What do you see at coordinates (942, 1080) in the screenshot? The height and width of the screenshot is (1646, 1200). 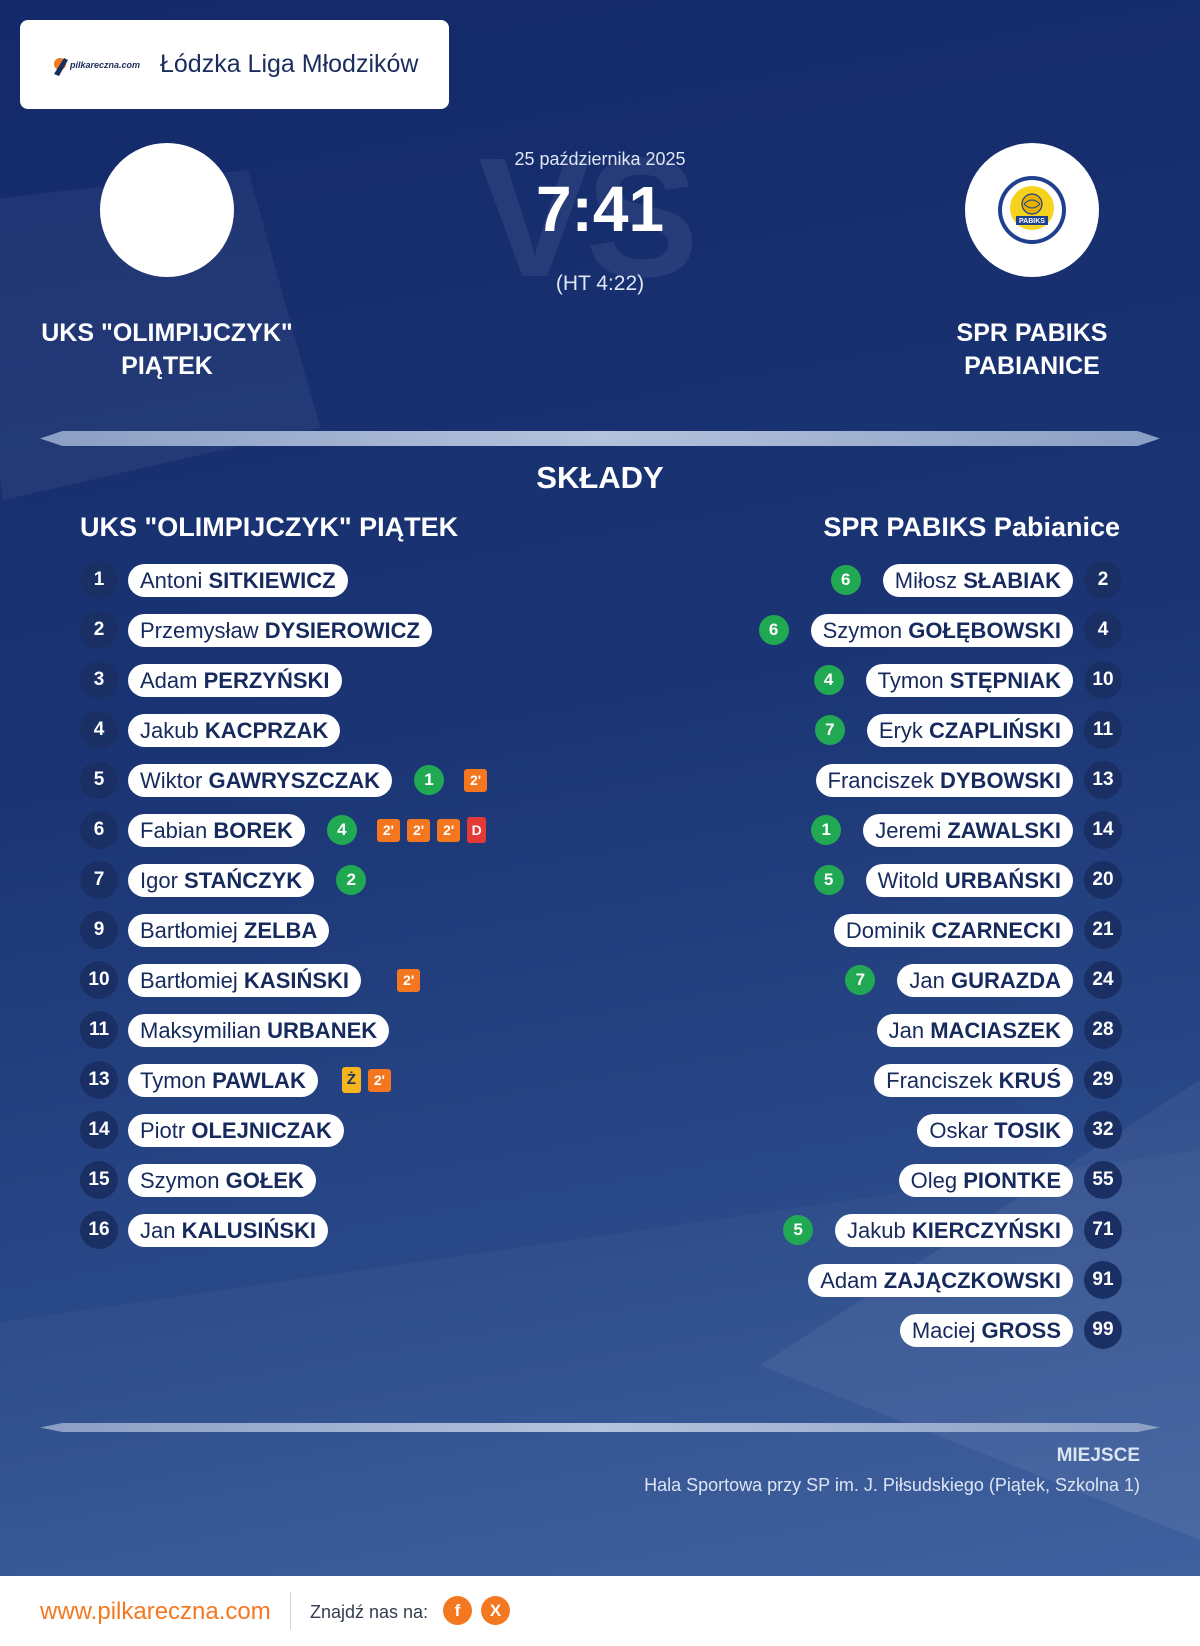 I see `player-first-name: Franciszek` at bounding box center [942, 1080].